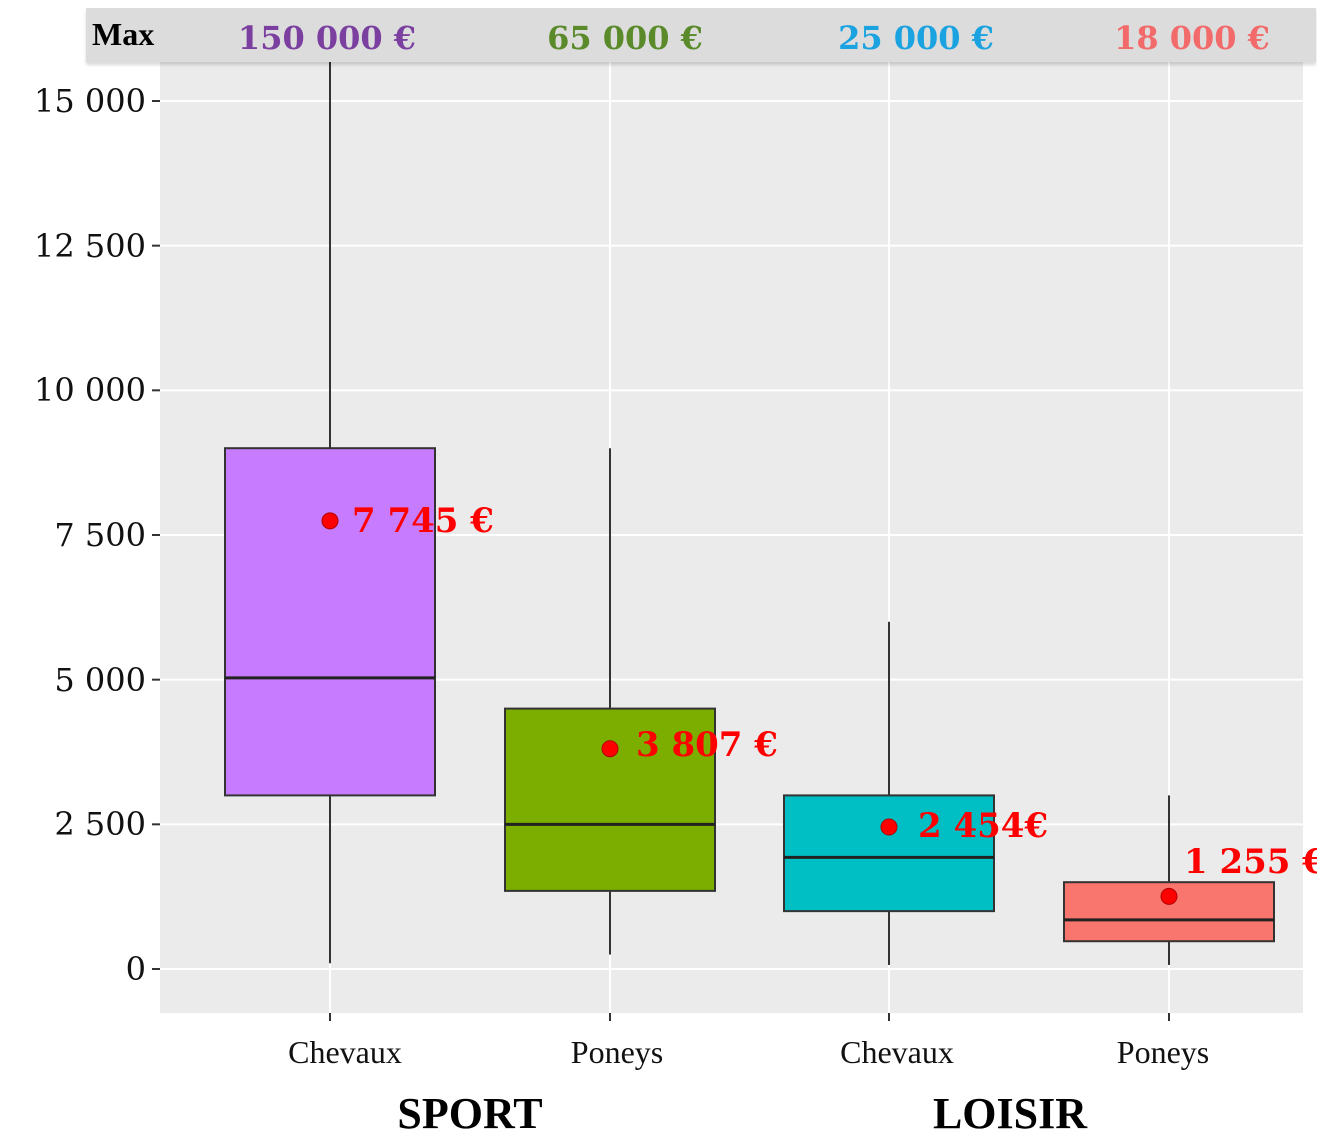 Image resolution: width=1317 pixels, height=1139 pixels. What do you see at coordinates (625, 38) in the screenshot?
I see `max-value-label: 65 000 €` at bounding box center [625, 38].